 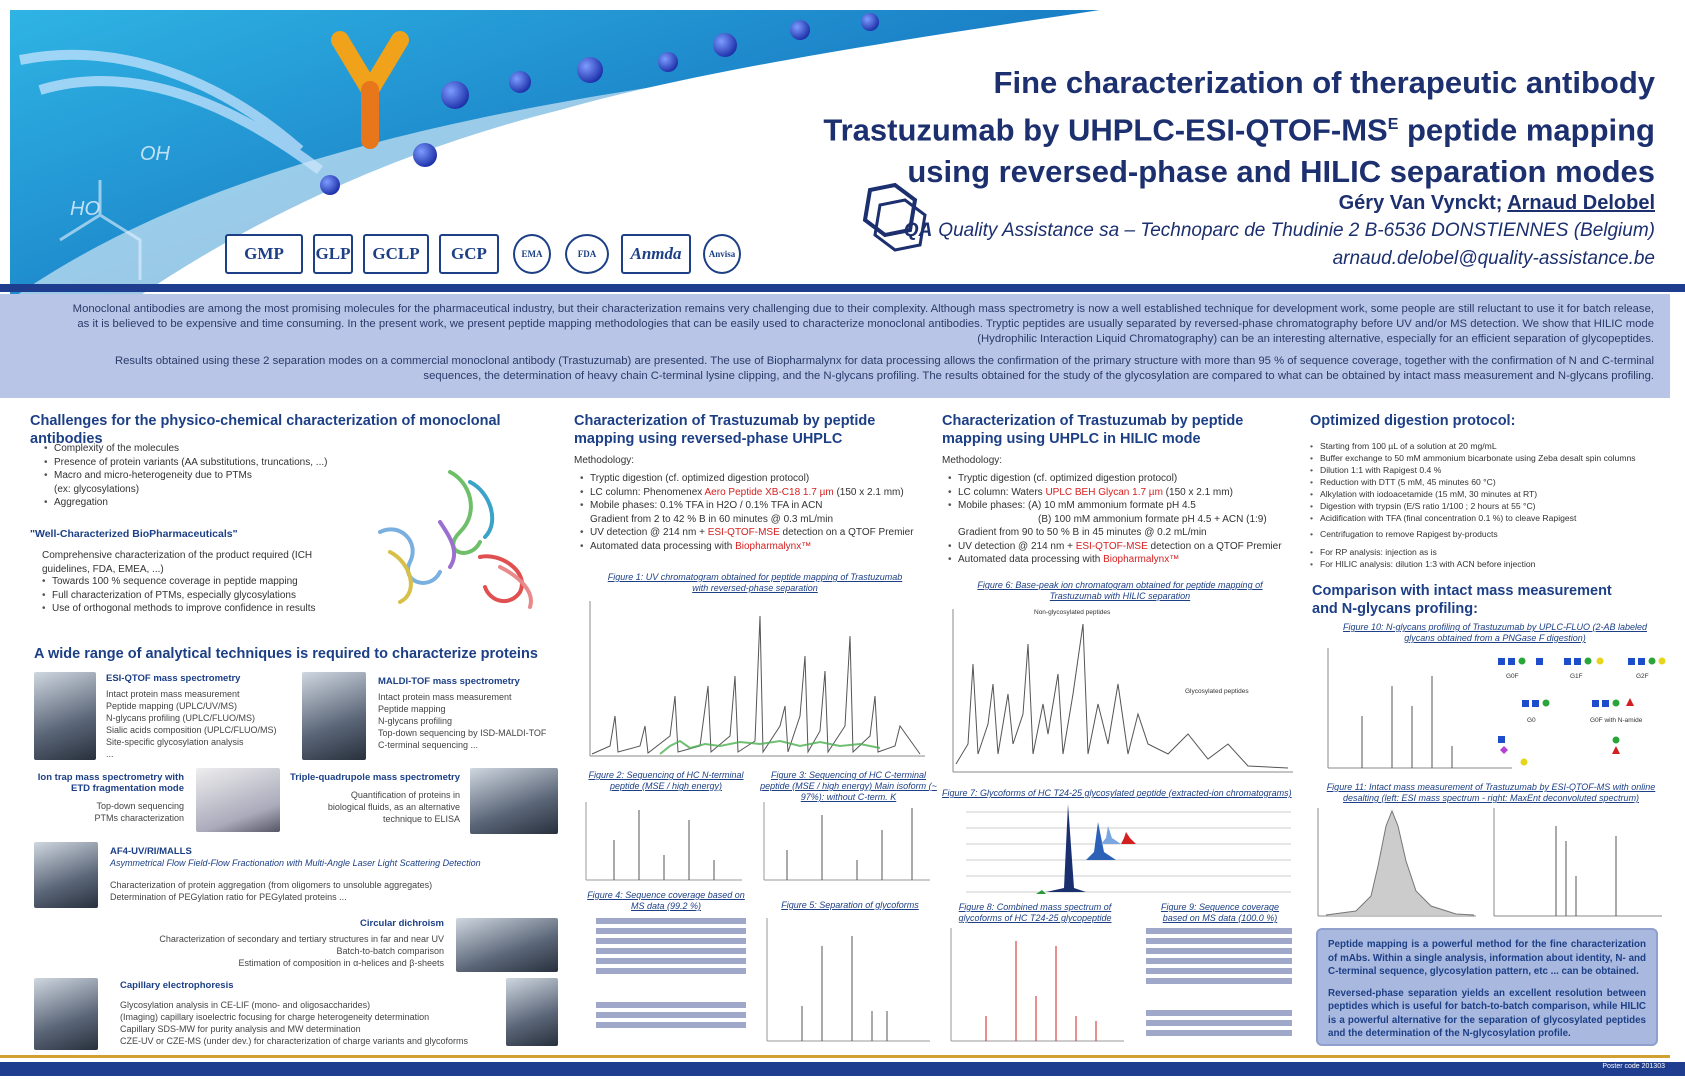 What do you see at coordinates (846, 532) in the screenshot?
I see `rp-text: detection on a QTOF Premier` at bounding box center [846, 532].